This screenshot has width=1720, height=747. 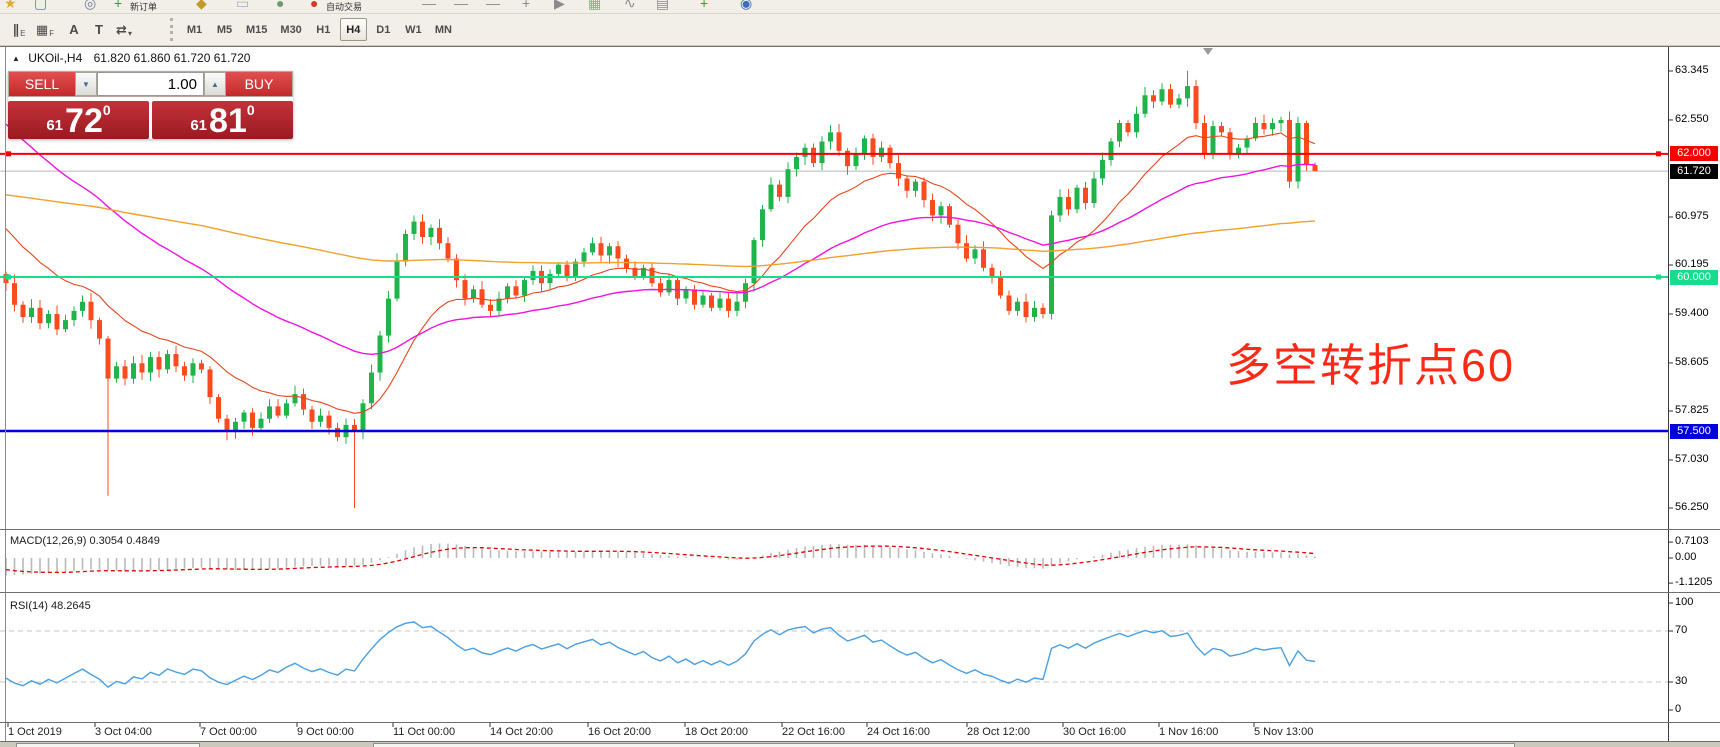 I want to click on indicator-list-icon: ∿, so click(x=630, y=5).